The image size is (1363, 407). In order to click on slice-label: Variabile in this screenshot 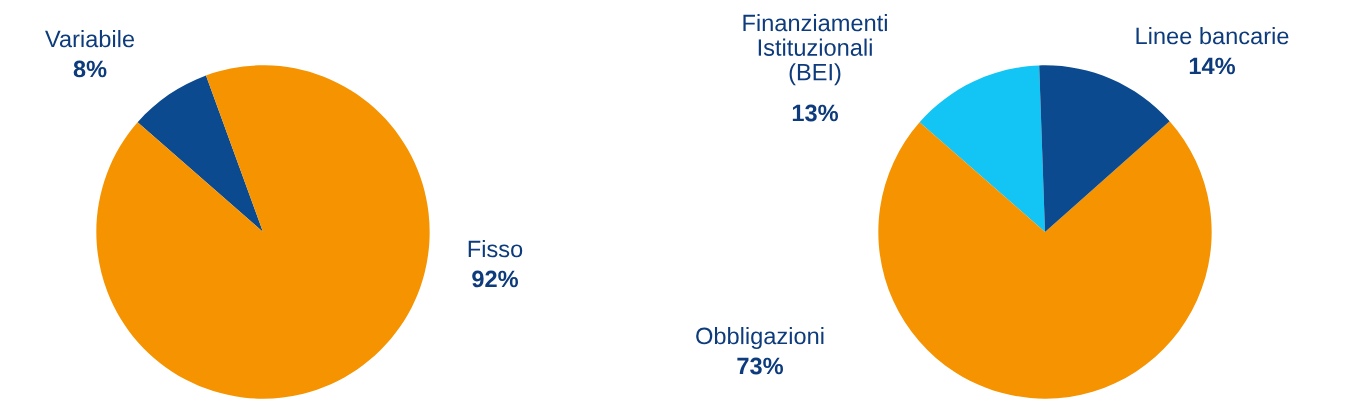, I will do `click(90, 39)`.